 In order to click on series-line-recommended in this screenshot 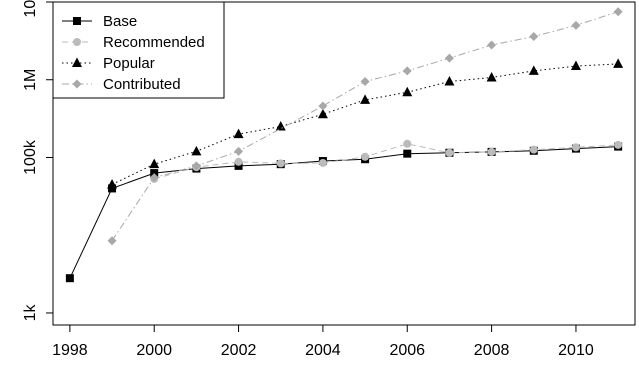, I will do `click(386, 161)`.